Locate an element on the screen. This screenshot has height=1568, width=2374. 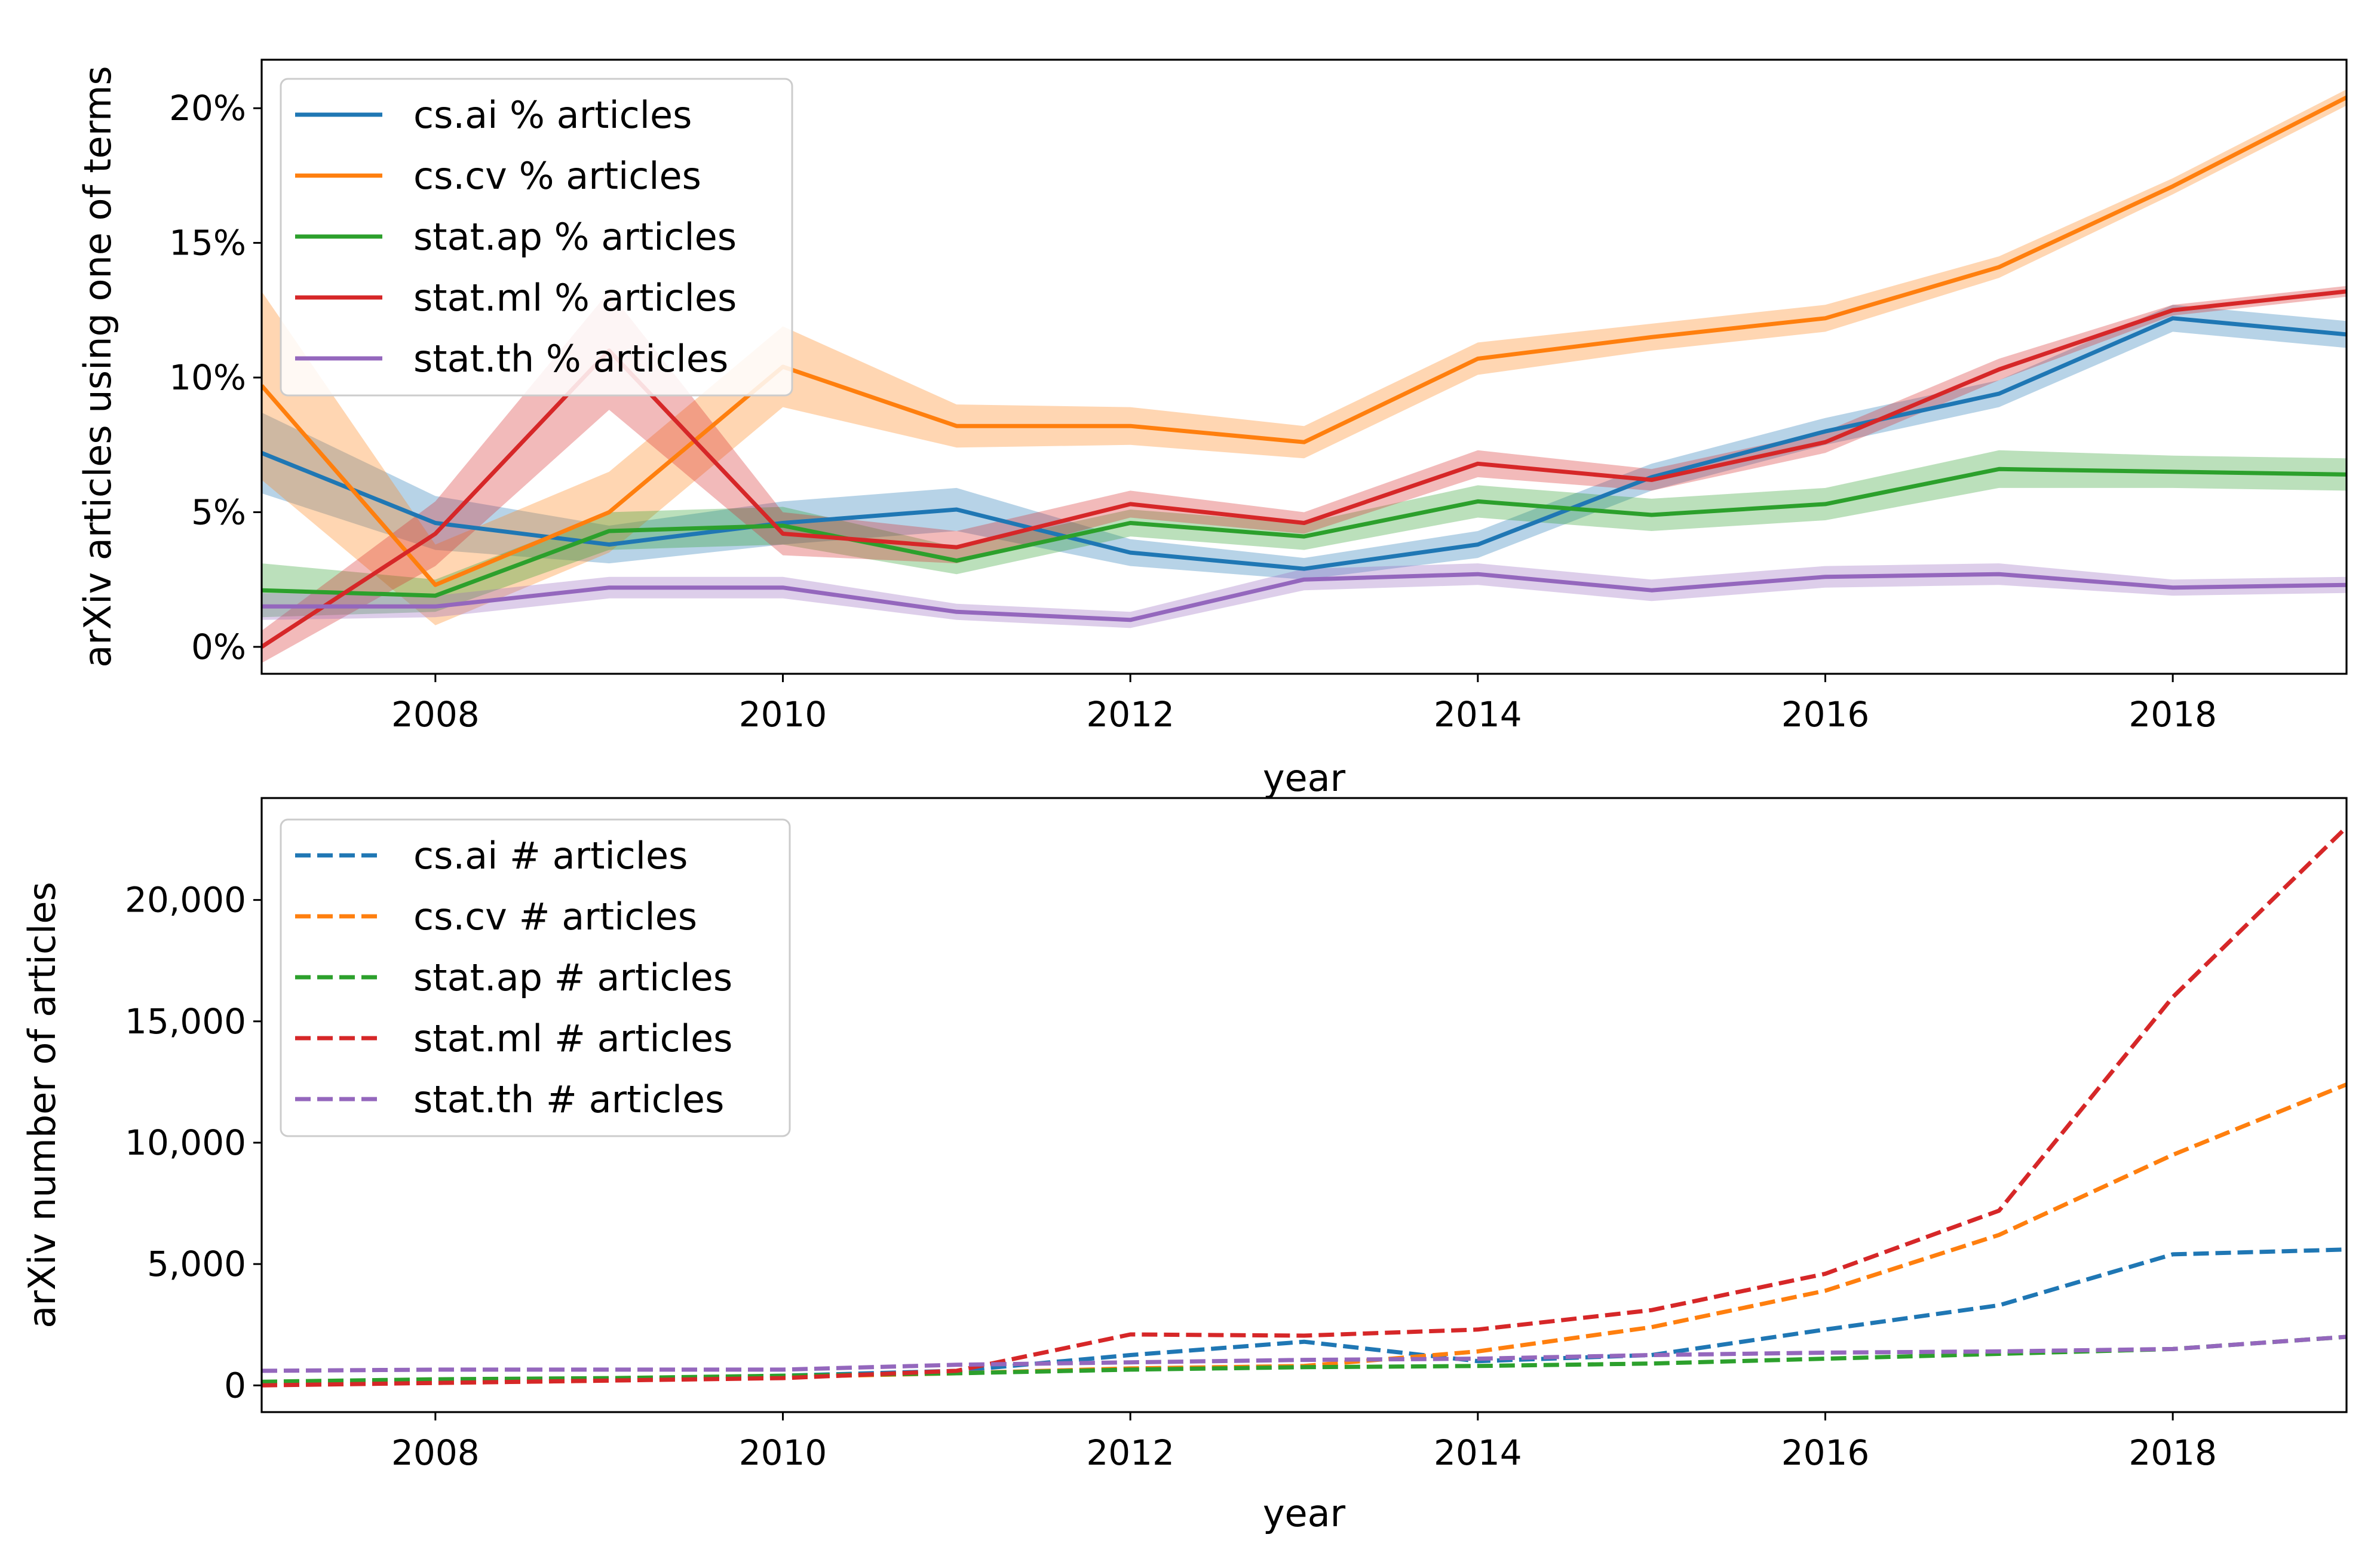
confidence-band-stat-ap is located at coordinates (1304, 534).